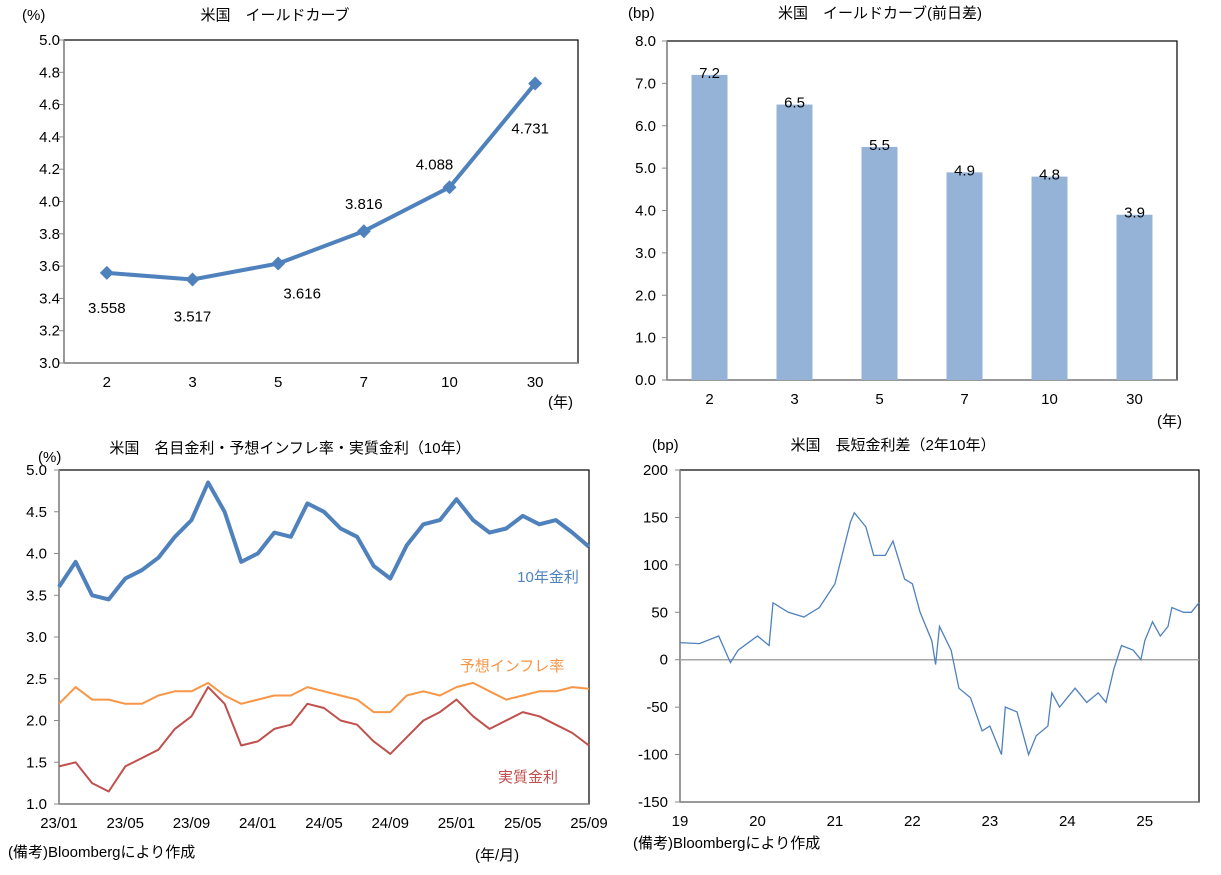 This screenshot has width=1221, height=875. Describe the element at coordinates (192, 823) in the screenshot. I see `x-tick-label: 23/09` at that location.